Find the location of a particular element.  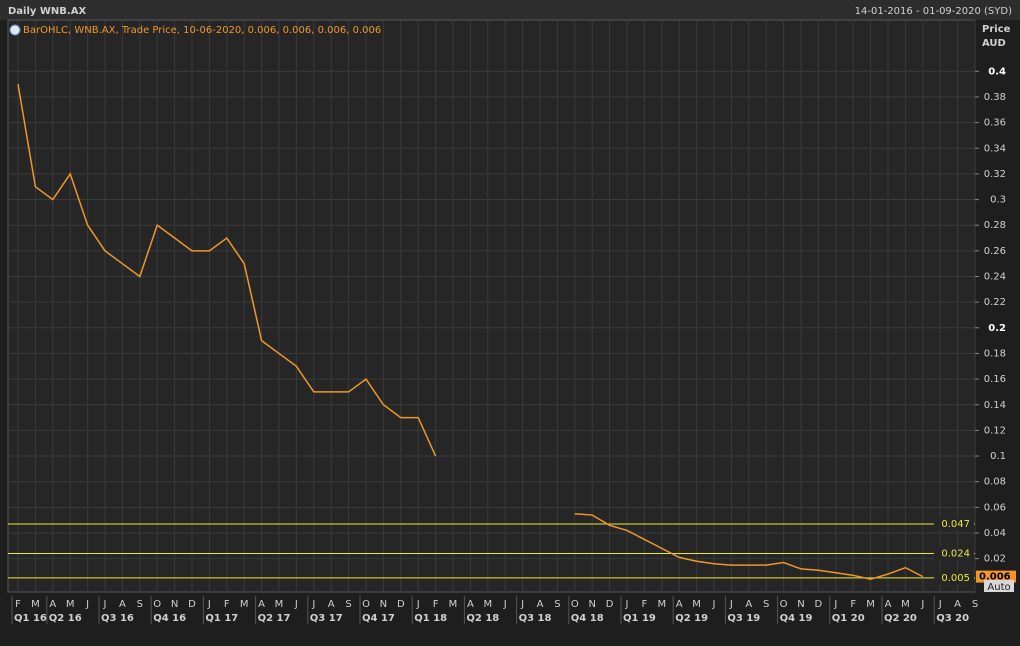

quarter-label: Q1 18 is located at coordinates (430, 618).